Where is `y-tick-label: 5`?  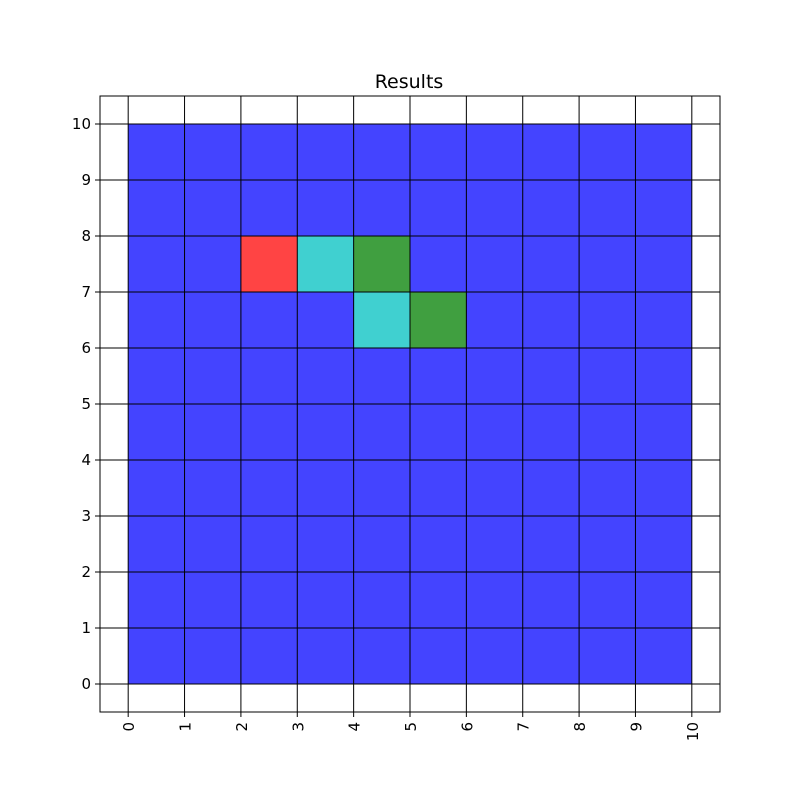 y-tick-label: 5 is located at coordinates (86, 404).